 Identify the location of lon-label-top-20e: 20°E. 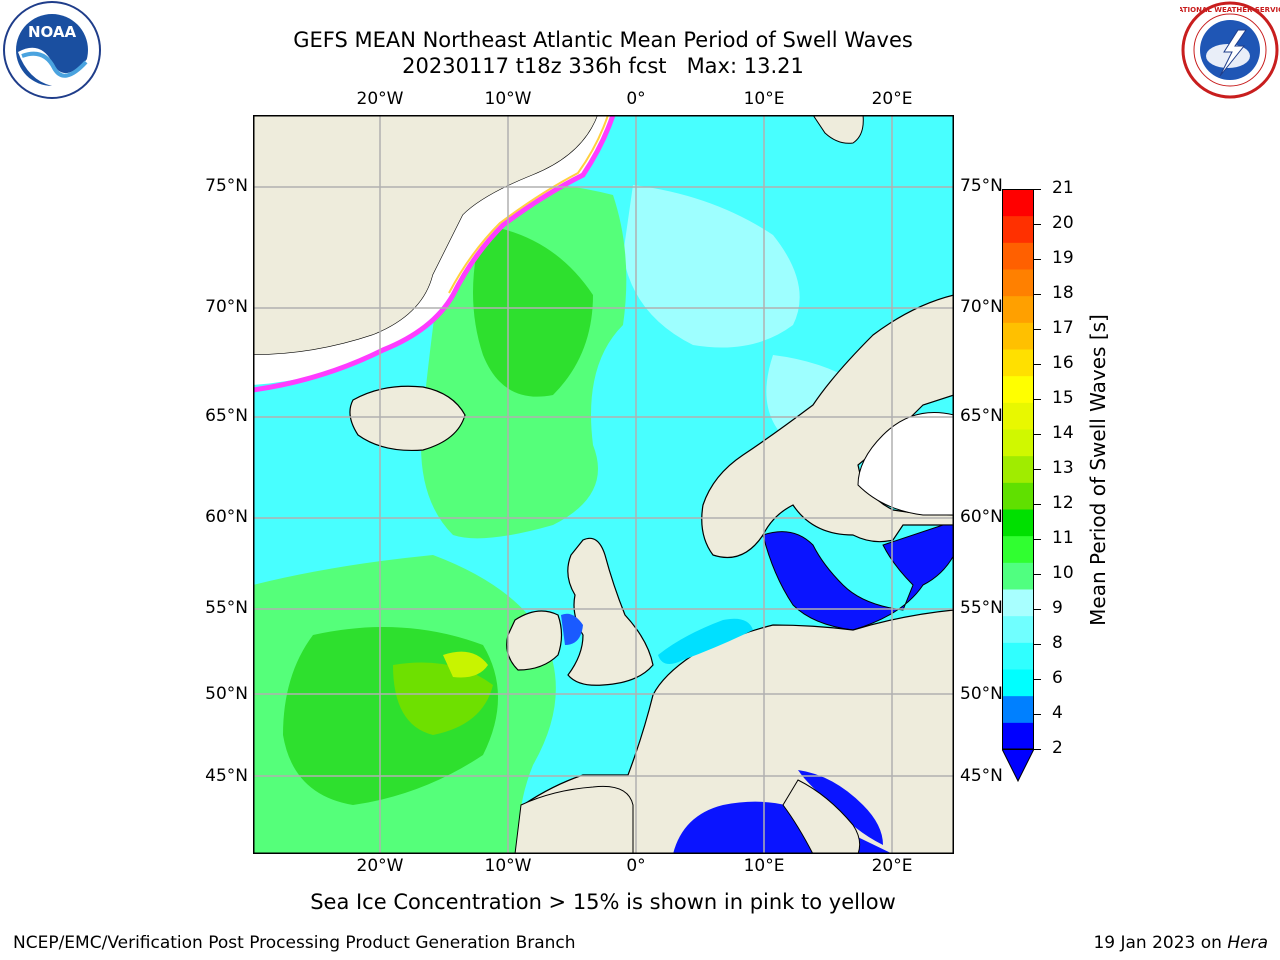
(892, 99).